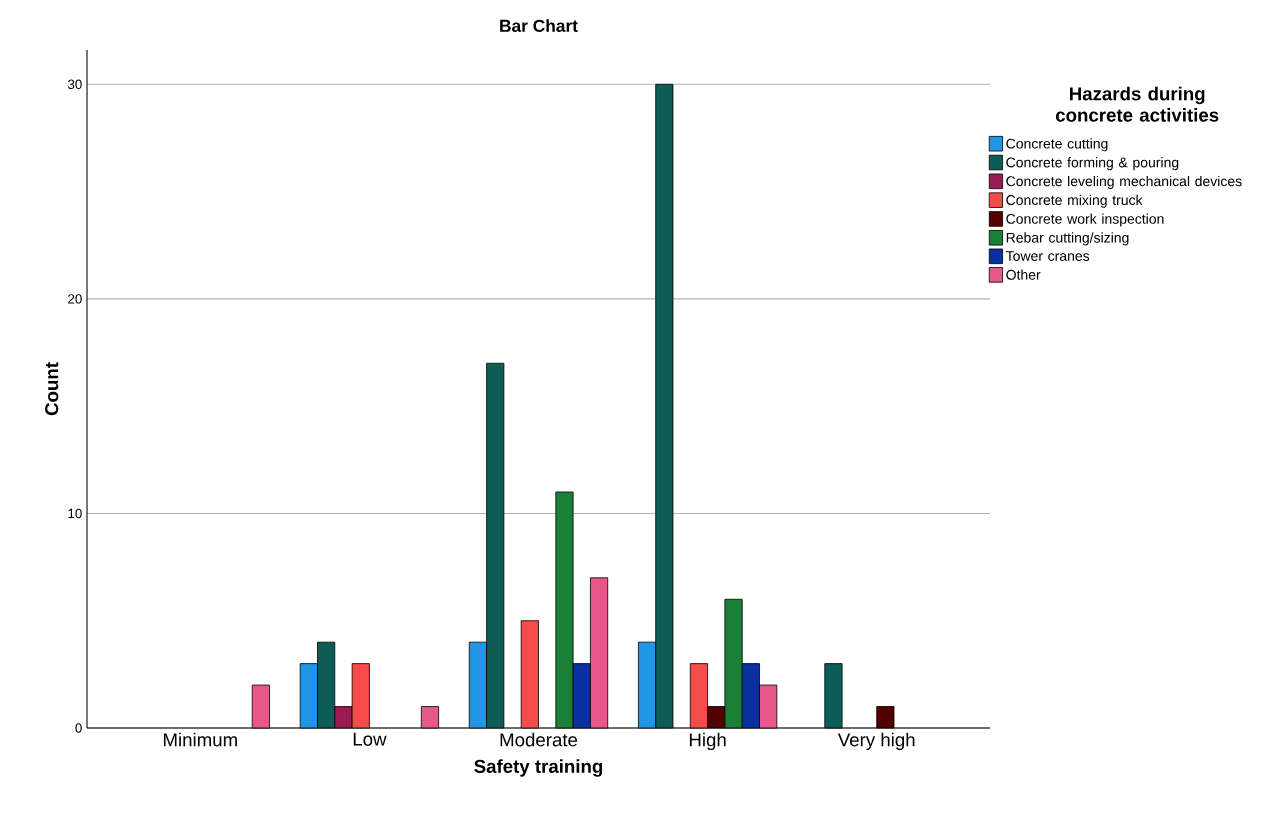  I want to click on x-tick-label: Very high, so click(876, 741).